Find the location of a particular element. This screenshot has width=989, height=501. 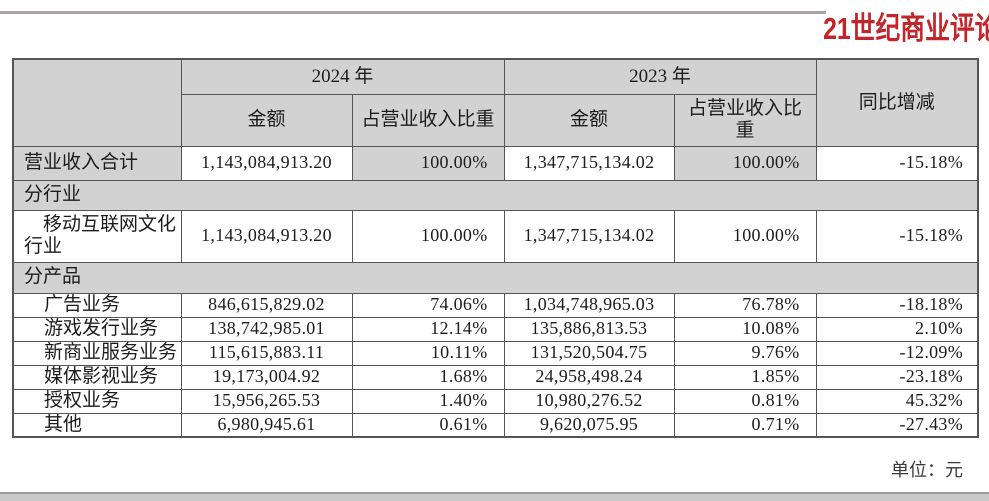

amount-2024-cell: 138,742,985.01 is located at coordinates (266, 329).